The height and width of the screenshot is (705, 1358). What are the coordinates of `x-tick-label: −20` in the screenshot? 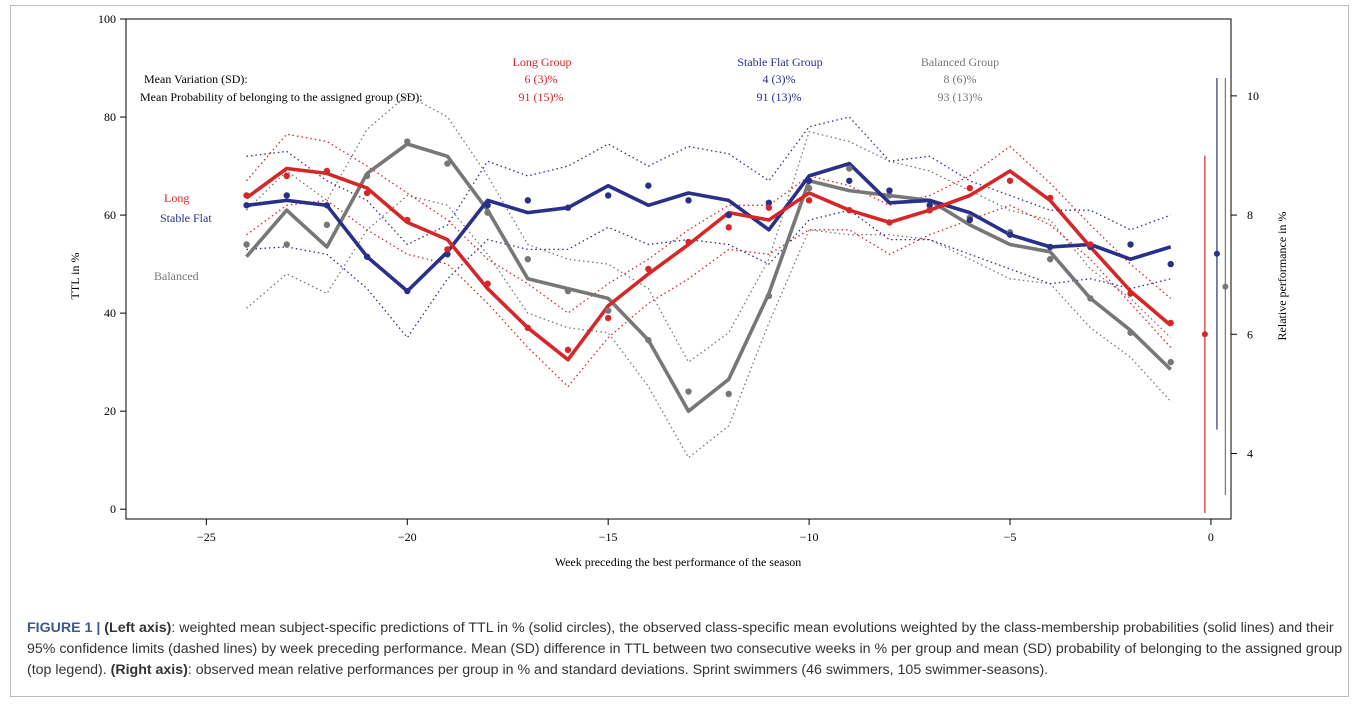 It's located at (407, 537).